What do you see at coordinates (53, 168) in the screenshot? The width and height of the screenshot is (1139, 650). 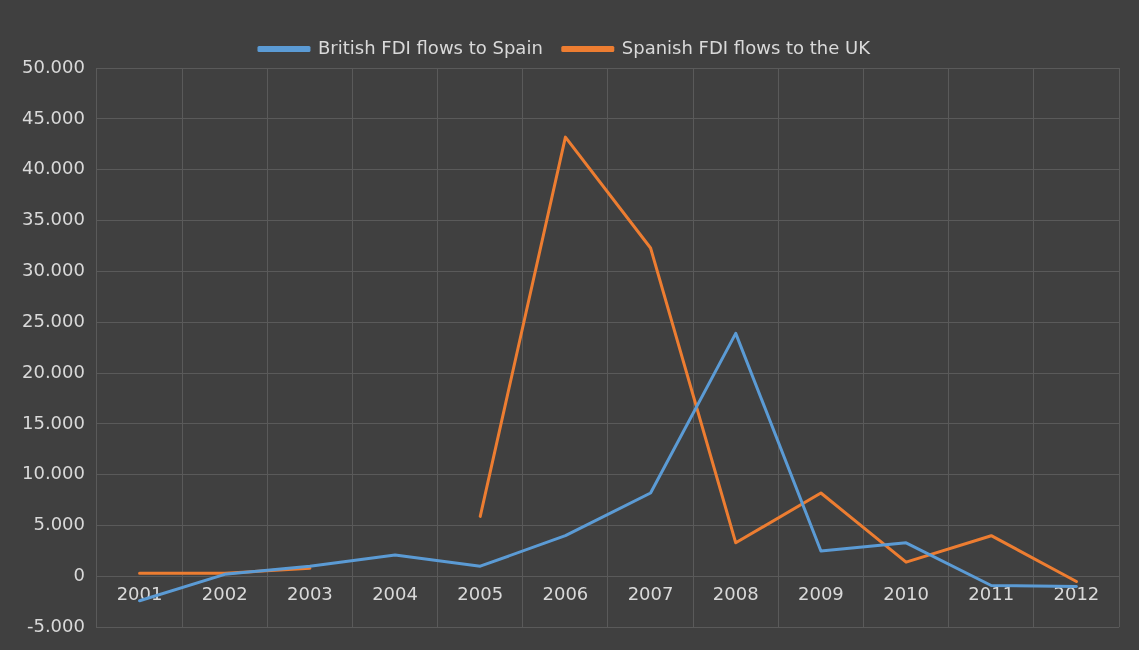 I see `y-tick-label: 40.000` at bounding box center [53, 168].